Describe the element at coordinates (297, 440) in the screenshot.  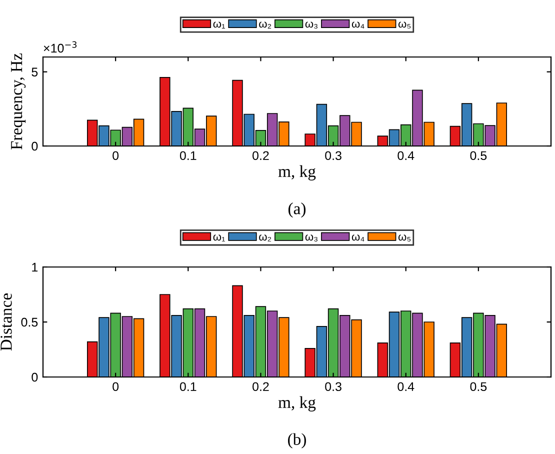
I see `text: (b)` at that location.